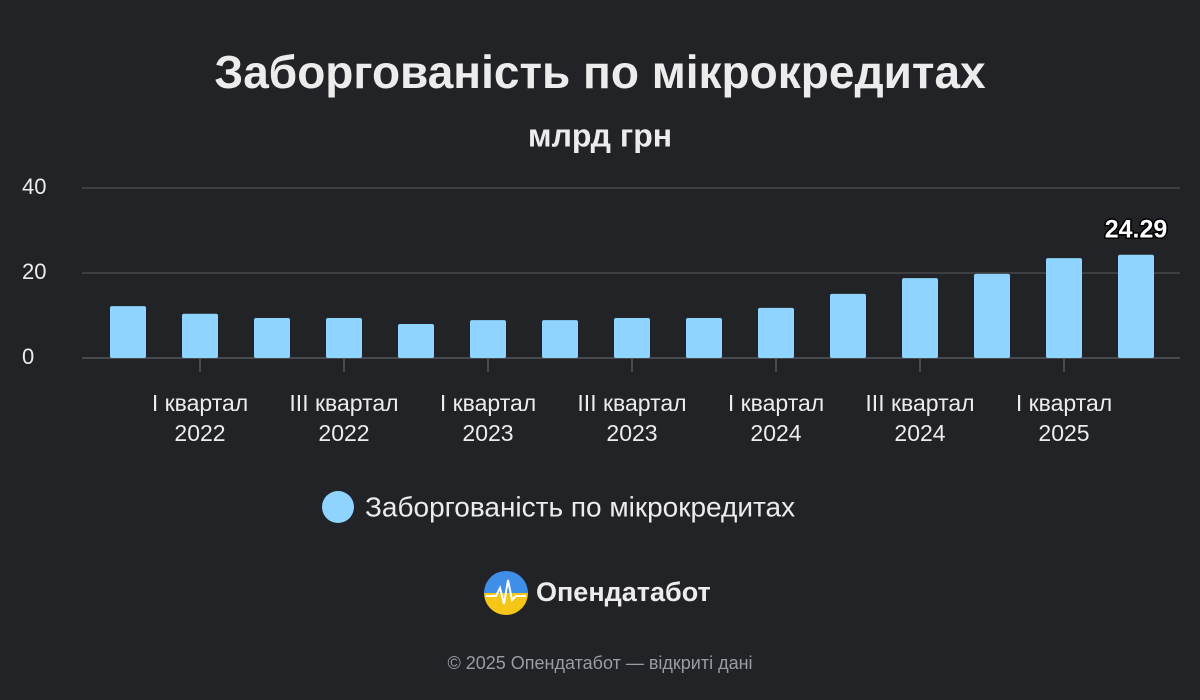 This screenshot has height=700, width=1200. What do you see at coordinates (506, 593) in the screenshot?
I see `logo` at bounding box center [506, 593].